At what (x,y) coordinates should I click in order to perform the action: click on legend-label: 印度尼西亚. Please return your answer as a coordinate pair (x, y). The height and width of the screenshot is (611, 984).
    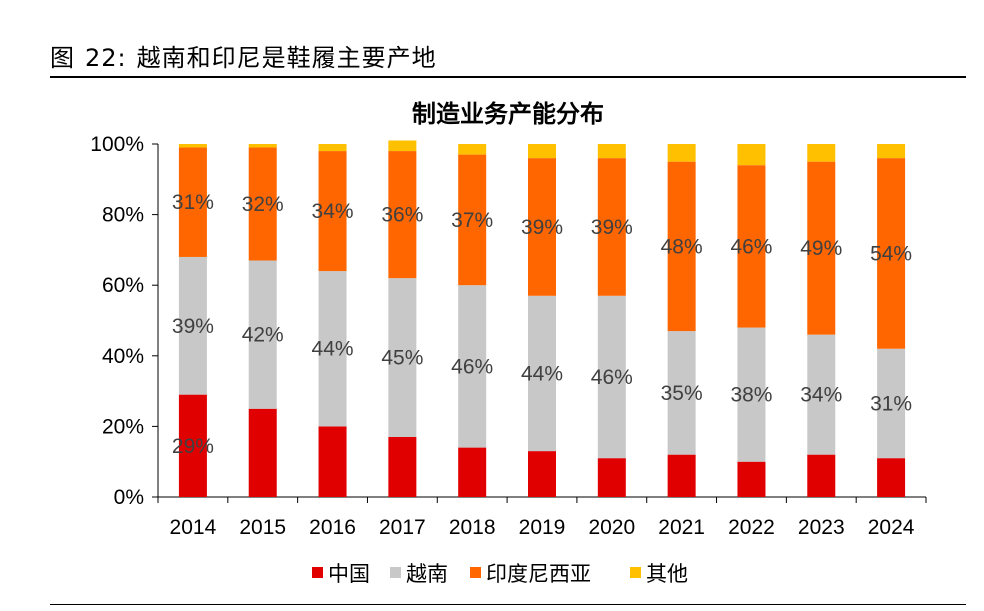
    Looking at the image, I should click on (538, 574).